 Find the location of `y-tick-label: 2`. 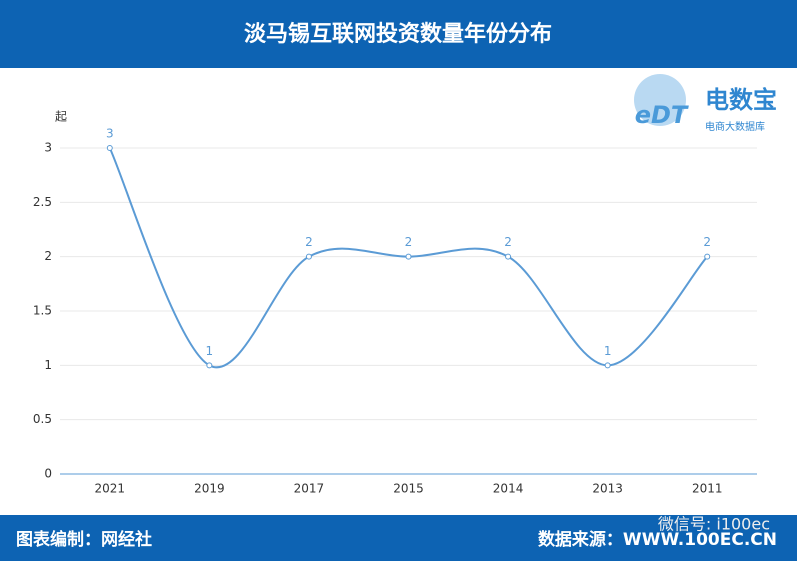

y-tick-label: 2 is located at coordinates (48, 256).